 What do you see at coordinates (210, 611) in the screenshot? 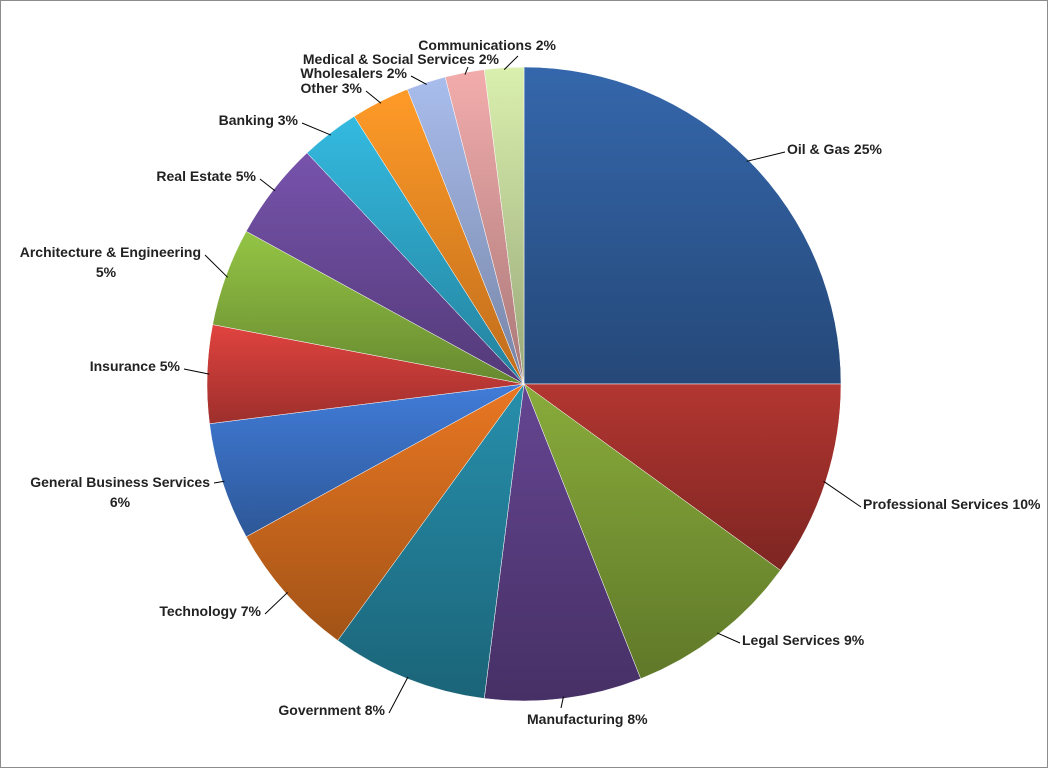
I see `data-label: Technology 7%` at bounding box center [210, 611].